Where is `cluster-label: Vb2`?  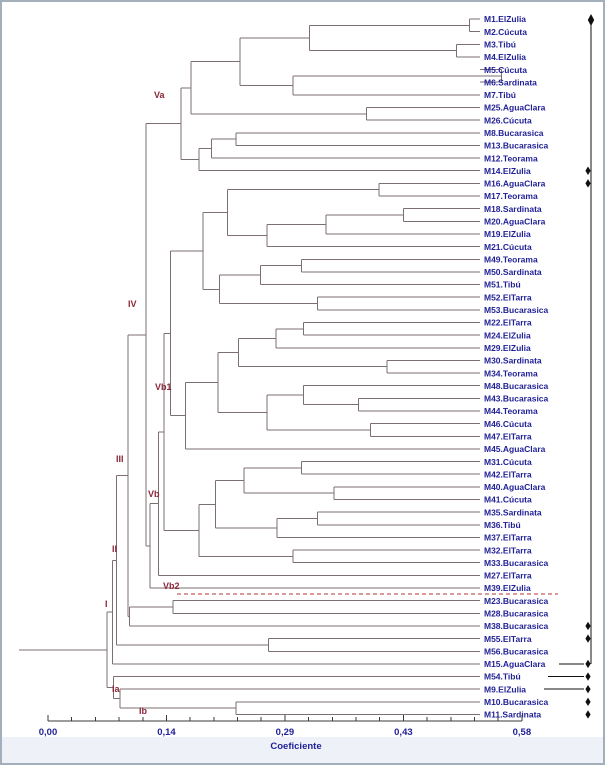 cluster-label: Vb2 is located at coordinates (171, 586).